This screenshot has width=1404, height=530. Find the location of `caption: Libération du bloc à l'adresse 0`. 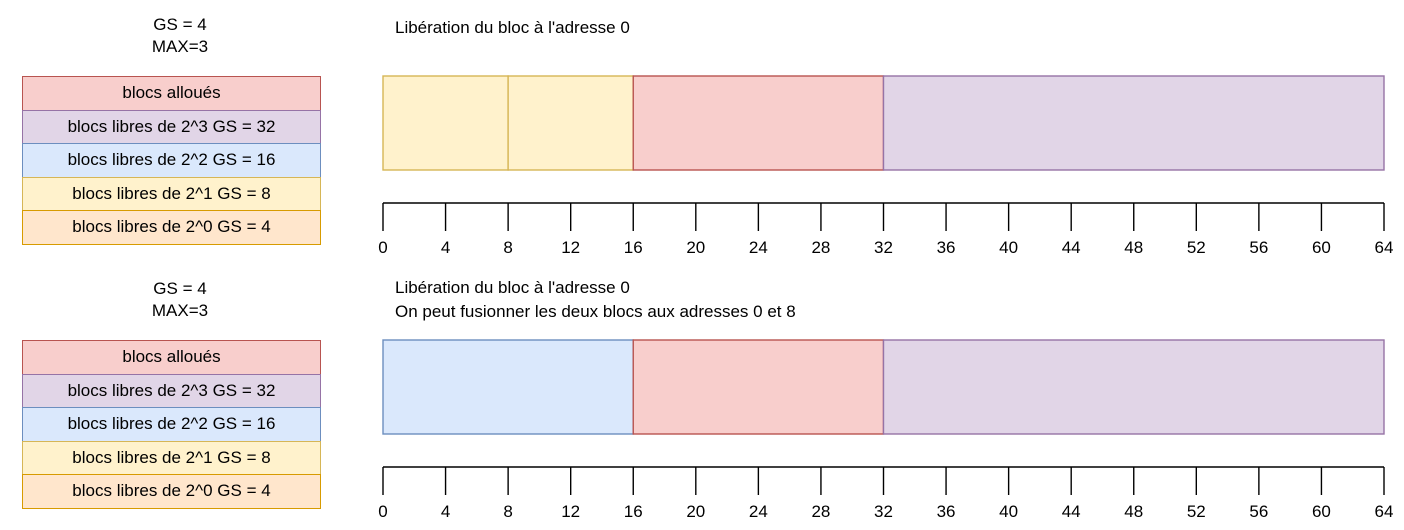

caption: Libération du bloc à l'adresse 0 is located at coordinates (512, 28).